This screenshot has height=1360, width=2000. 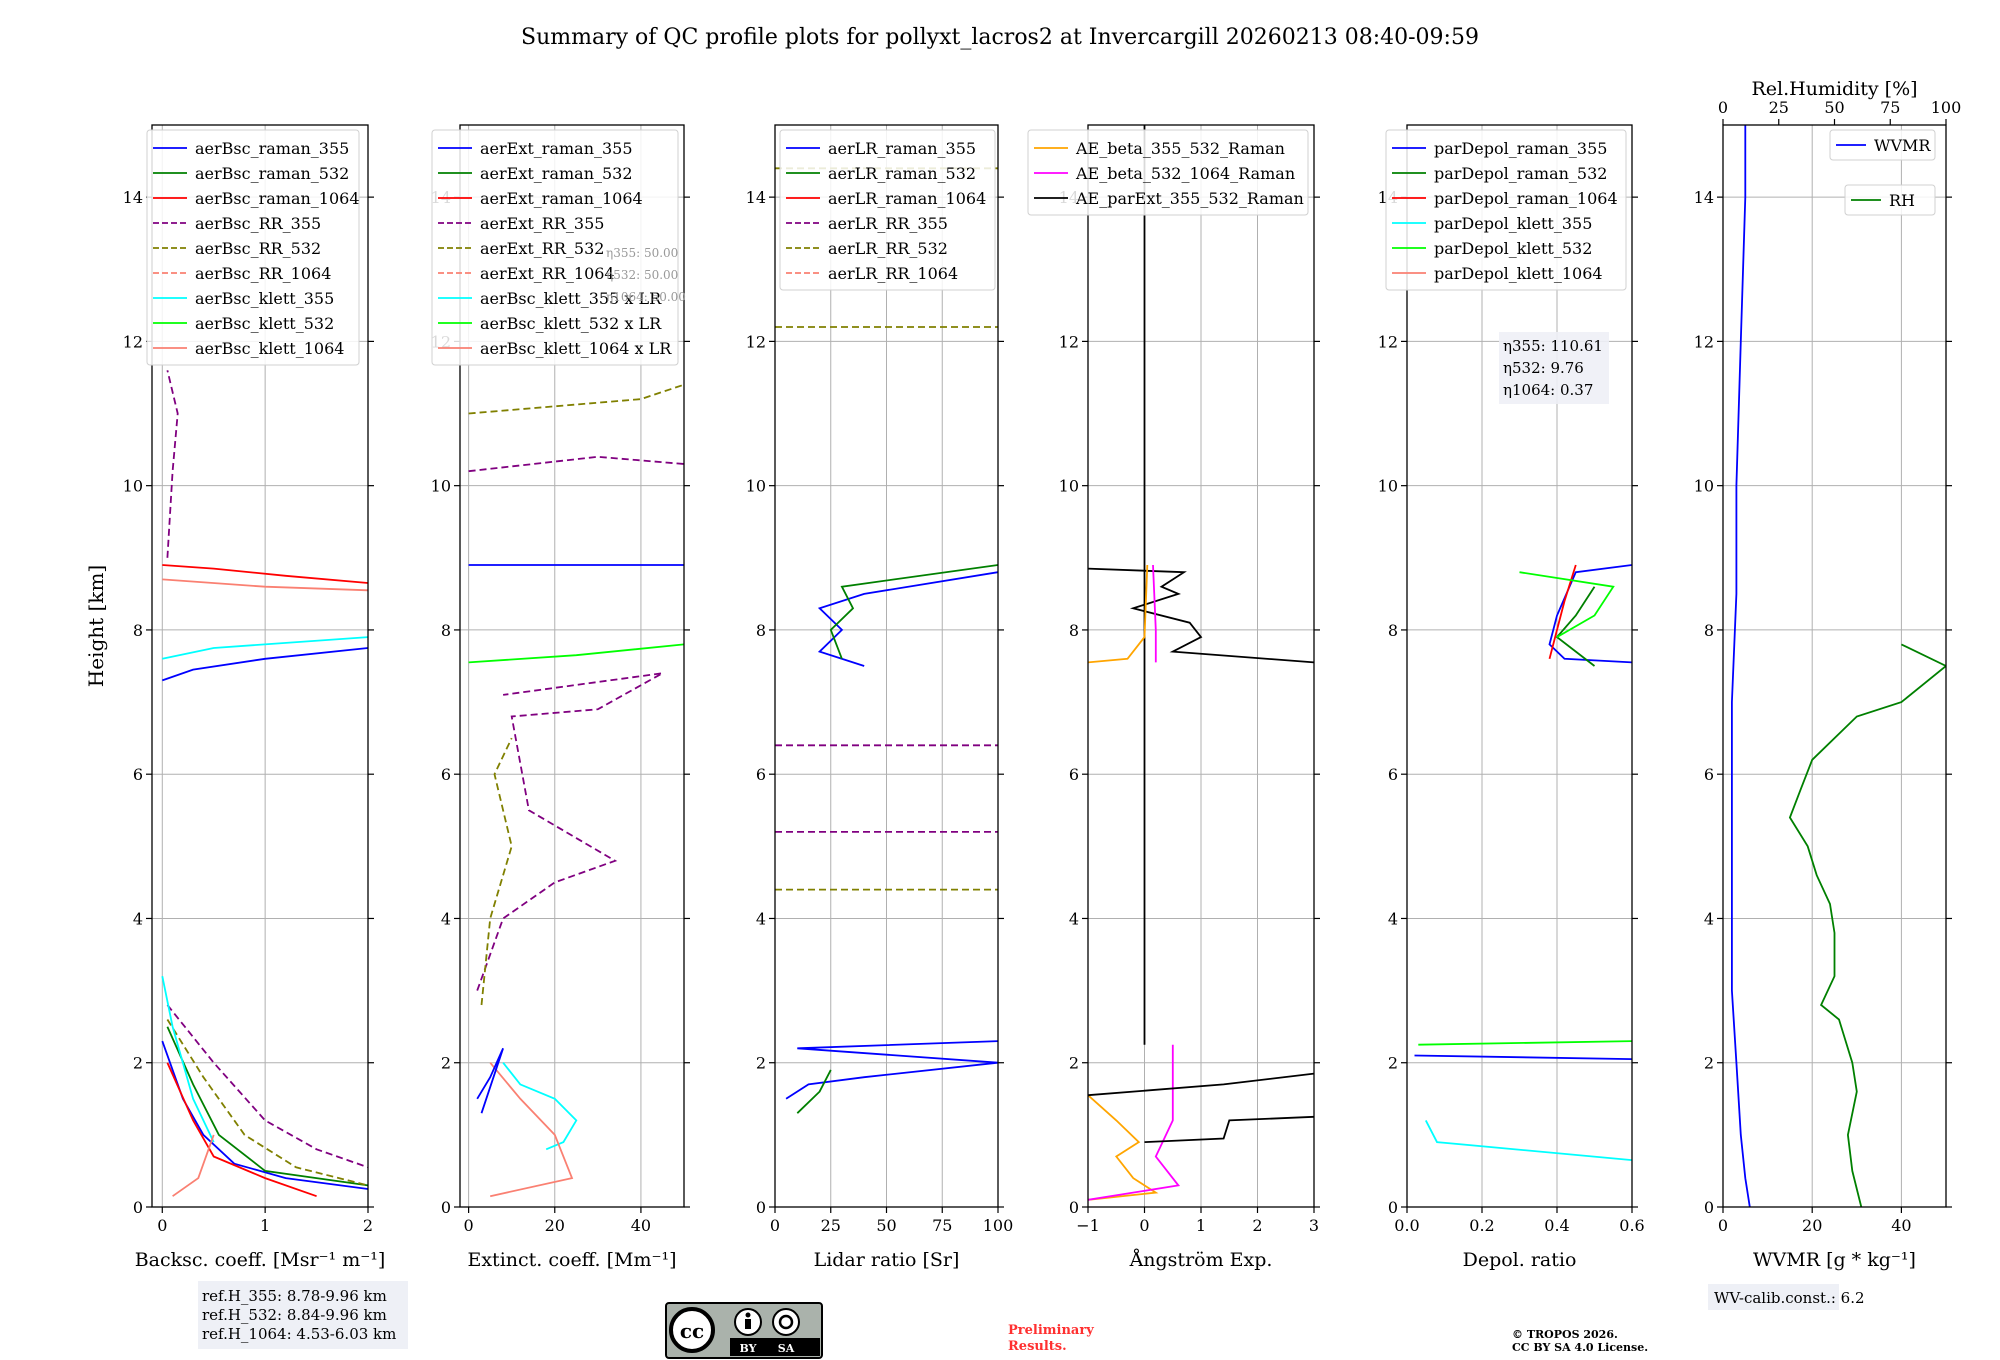 I want to click on legend-label-2: parDepol_raman_1064, so click(x=1526, y=198).